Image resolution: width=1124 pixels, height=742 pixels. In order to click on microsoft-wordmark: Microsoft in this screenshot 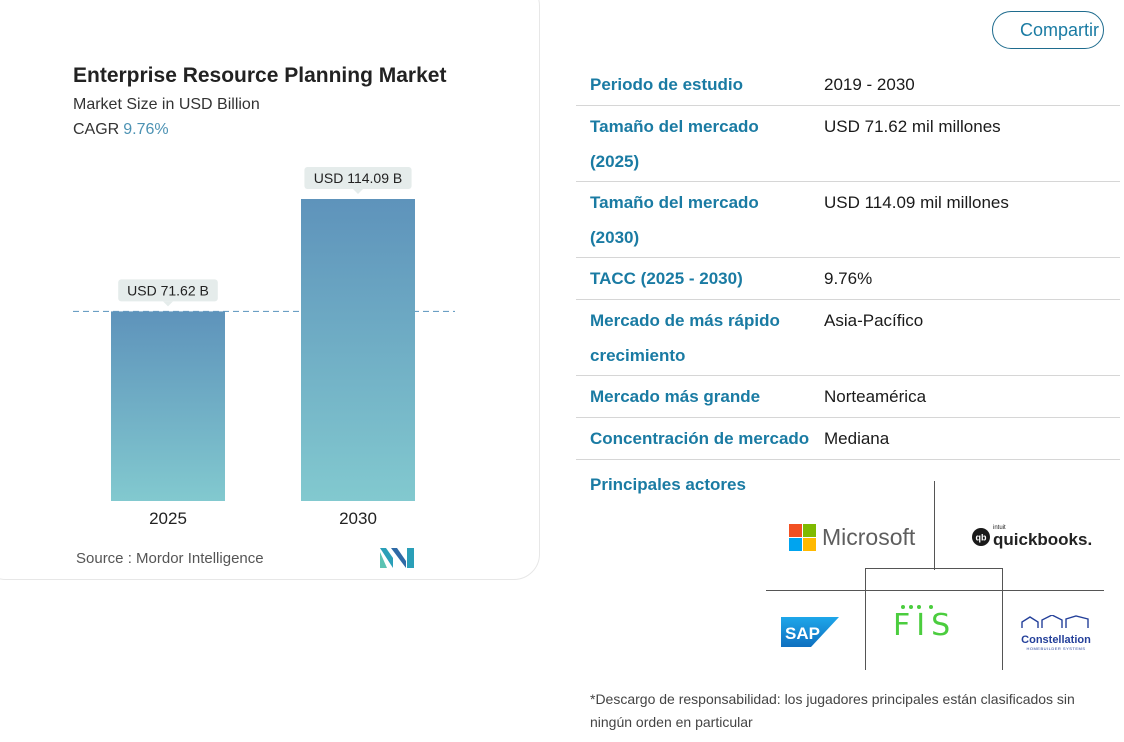, I will do `click(869, 537)`.